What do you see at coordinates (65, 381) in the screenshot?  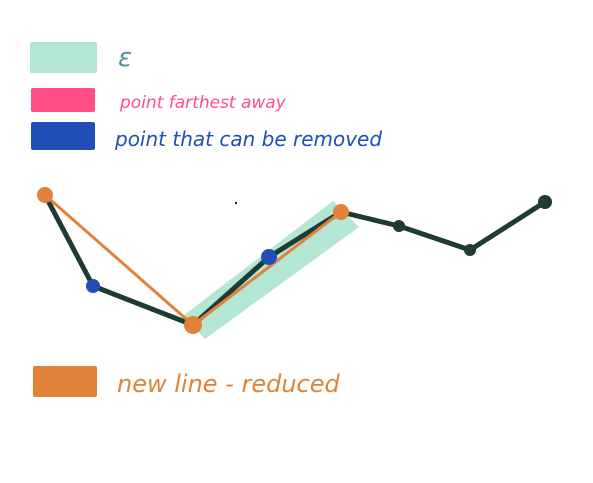 I see `legend-swatch-reduced` at bounding box center [65, 381].